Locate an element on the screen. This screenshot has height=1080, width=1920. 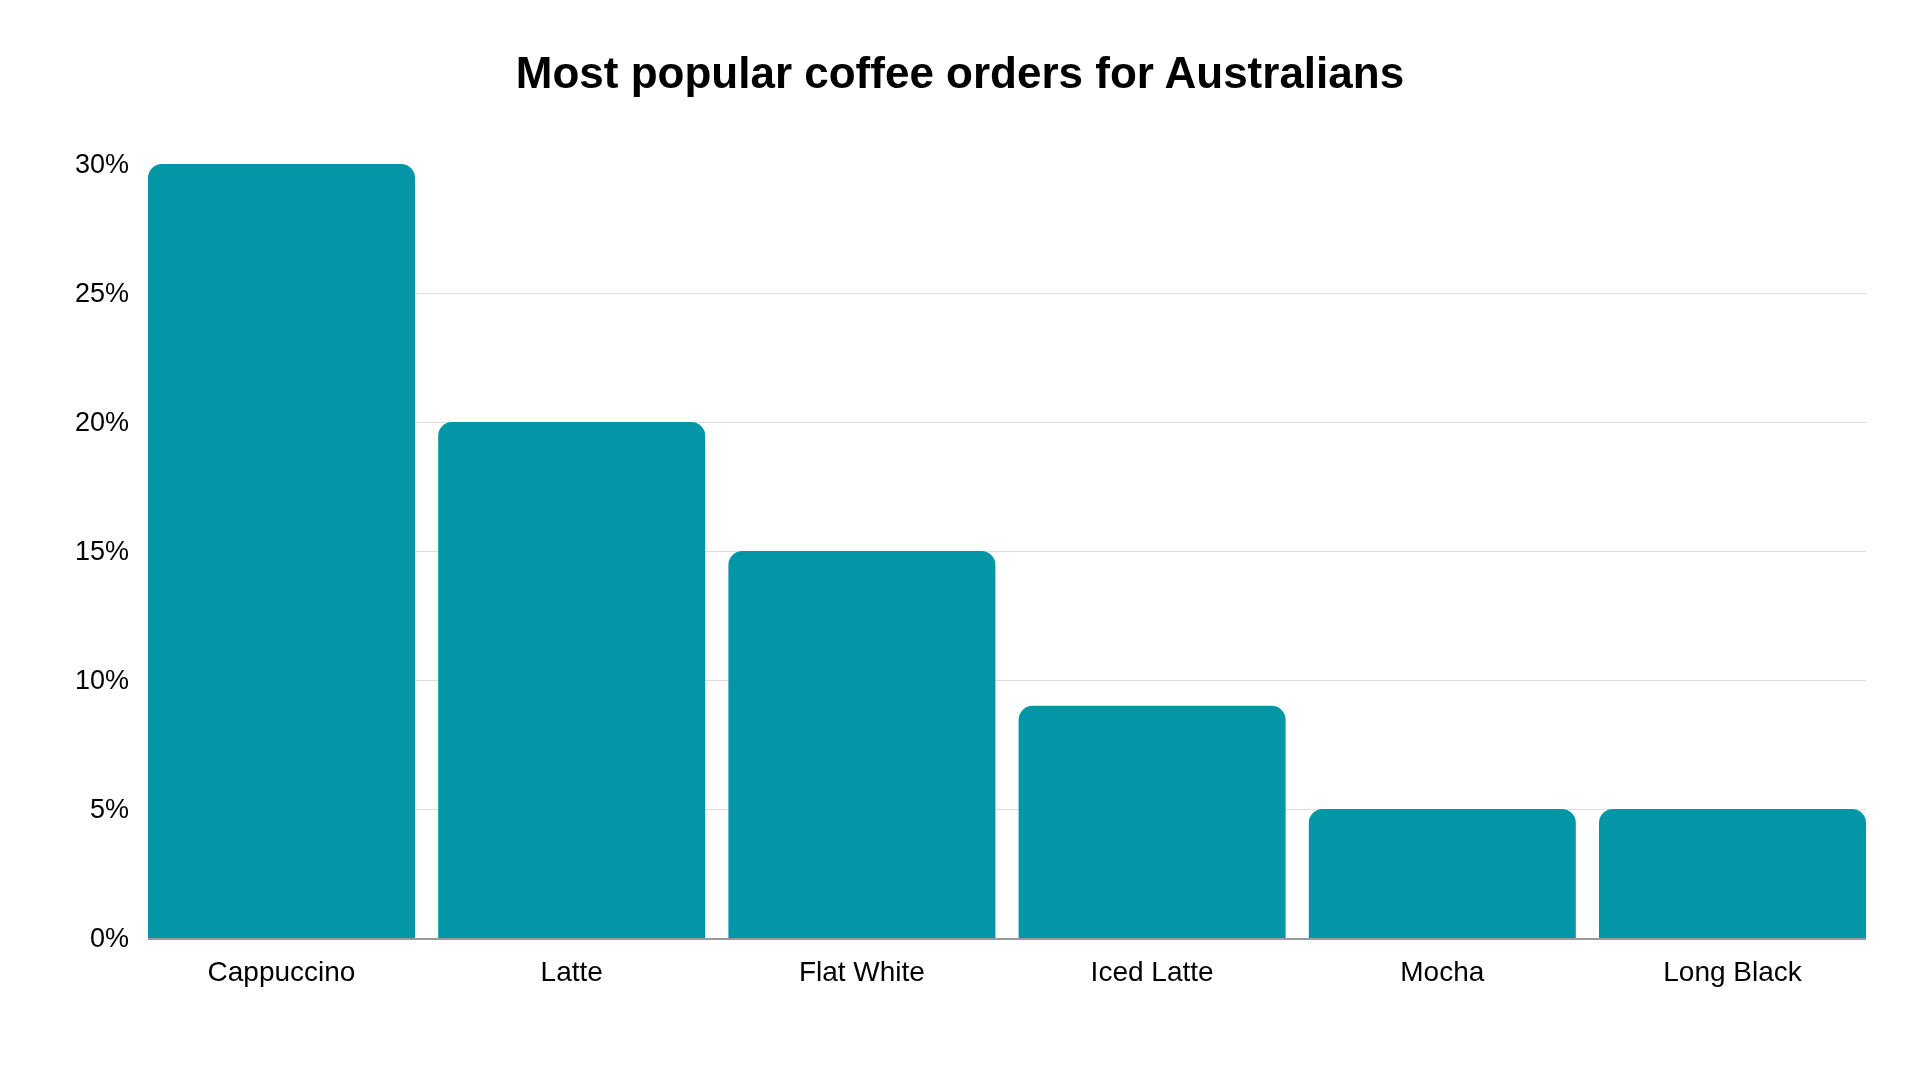
x-tick-label: Long Black is located at coordinates (1733, 972).